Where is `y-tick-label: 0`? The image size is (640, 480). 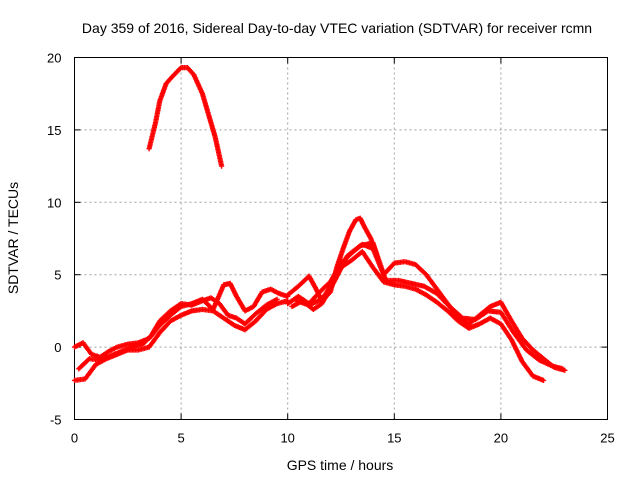
y-tick-label: 0 is located at coordinates (57, 347).